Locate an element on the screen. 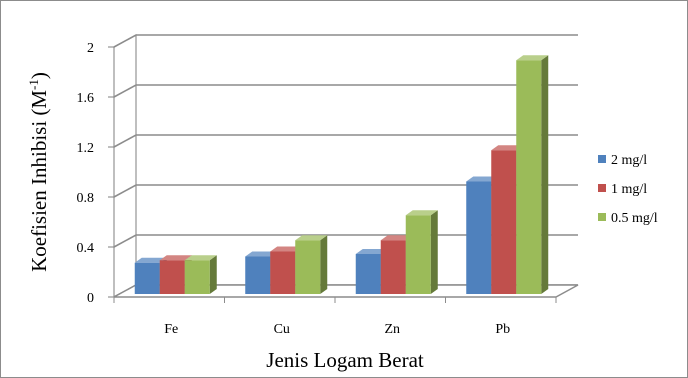 The image size is (688, 378). y-tick-label: 0 is located at coordinates (90, 298).